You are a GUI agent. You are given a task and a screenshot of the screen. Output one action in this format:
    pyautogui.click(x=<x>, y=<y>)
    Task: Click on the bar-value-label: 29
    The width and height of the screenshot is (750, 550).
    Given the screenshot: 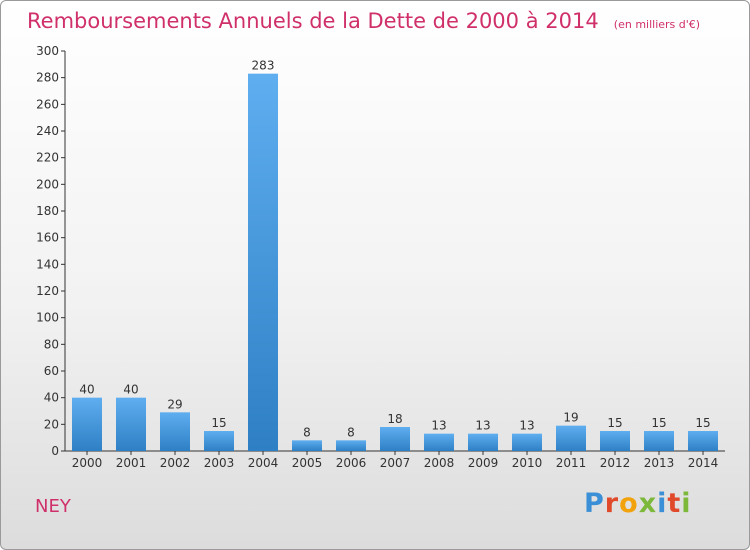 What is the action you would take?
    pyautogui.click(x=174, y=404)
    